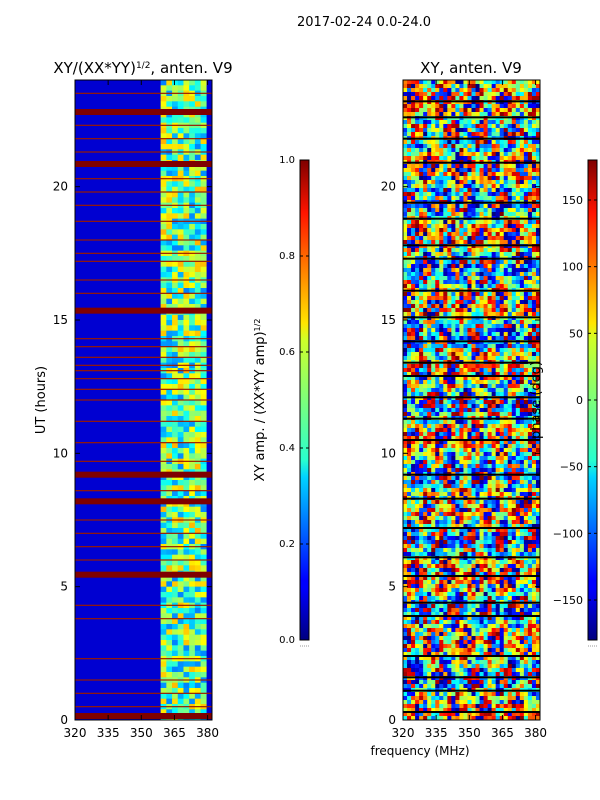  Describe the element at coordinates (143, 560) in the screenshot. I see `left-flagged-row` at that location.